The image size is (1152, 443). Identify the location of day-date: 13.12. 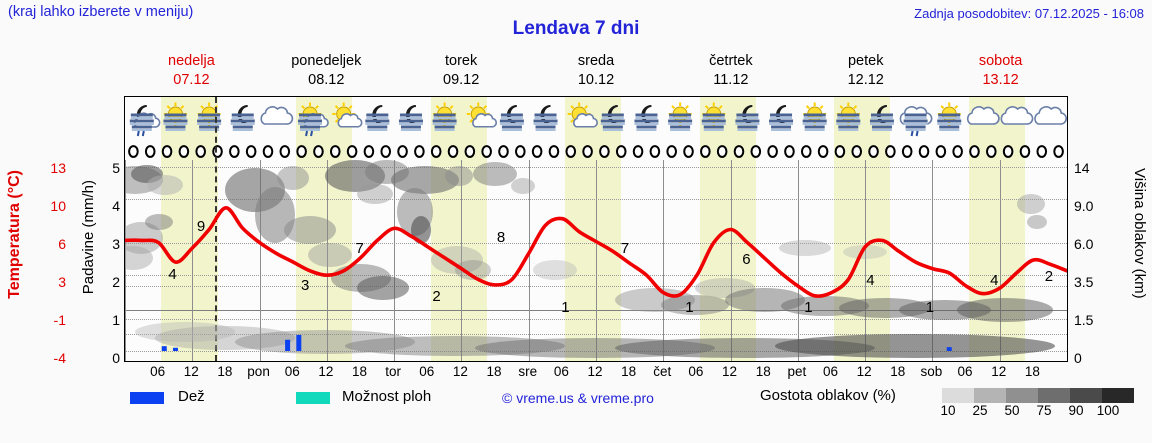
(1000, 80).